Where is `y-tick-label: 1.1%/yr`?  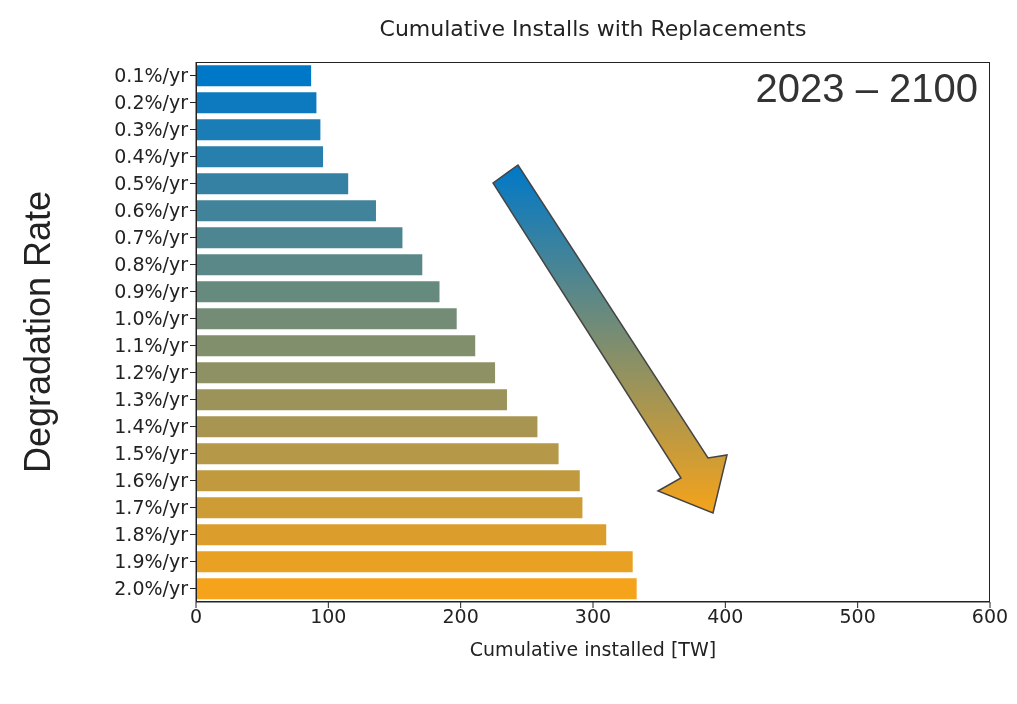 y-tick-label: 1.1%/yr is located at coordinates (151, 345).